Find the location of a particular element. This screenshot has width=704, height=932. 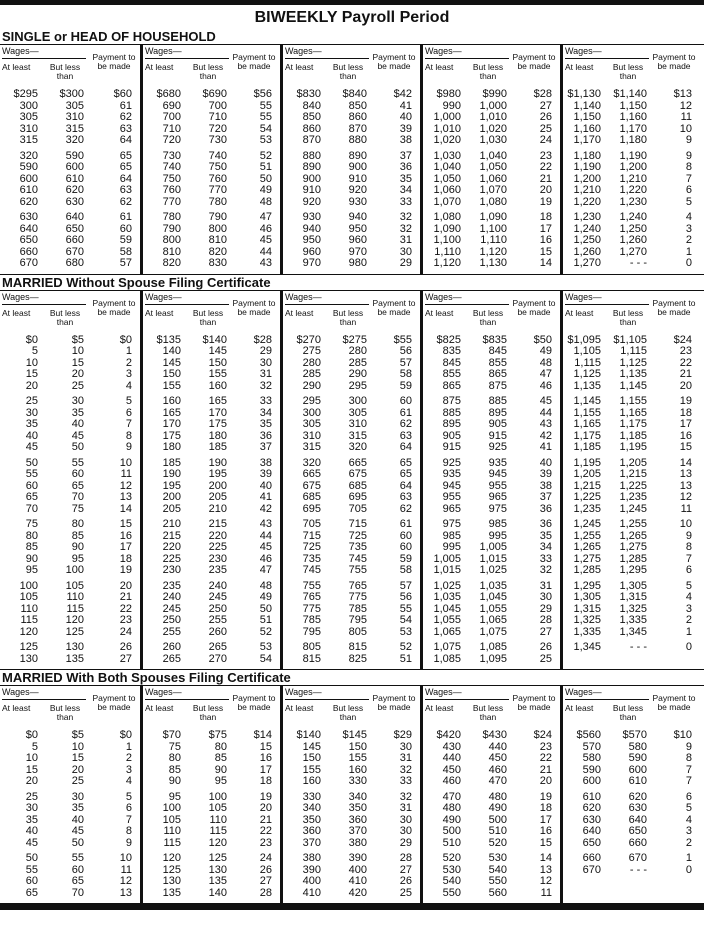

but-less-than-cell: 75 is located at coordinates (77, 508).